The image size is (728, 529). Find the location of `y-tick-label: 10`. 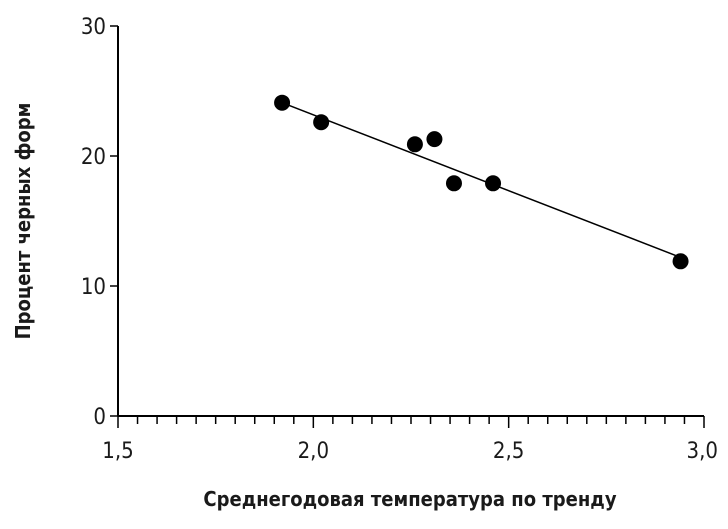

y-tick-label: 10 is located at coordinates (93, 287).